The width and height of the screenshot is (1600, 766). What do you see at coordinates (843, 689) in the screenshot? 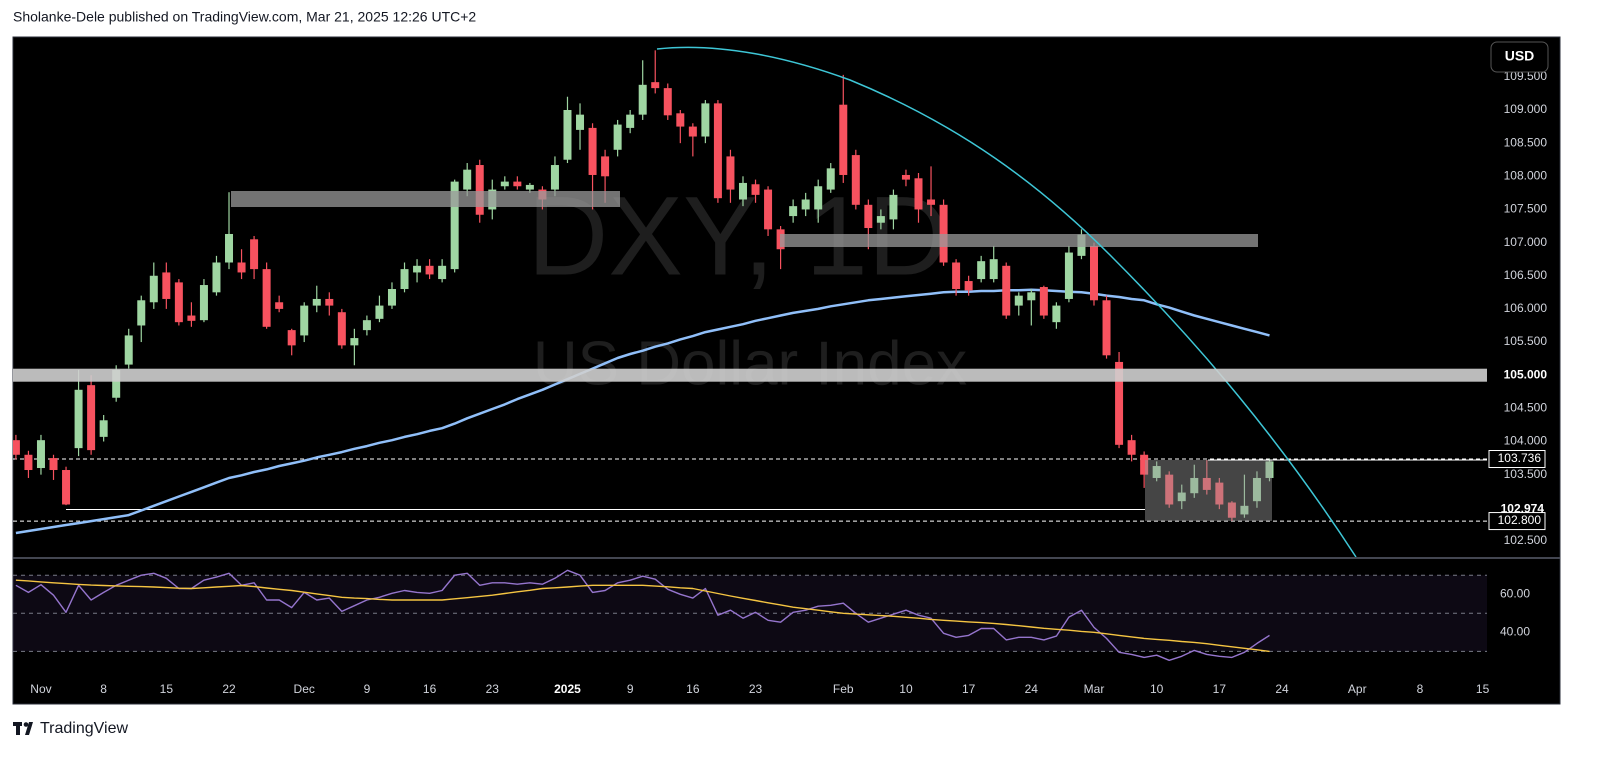
I see `x-tick-label: Feb` at bounding box center [843, 689].